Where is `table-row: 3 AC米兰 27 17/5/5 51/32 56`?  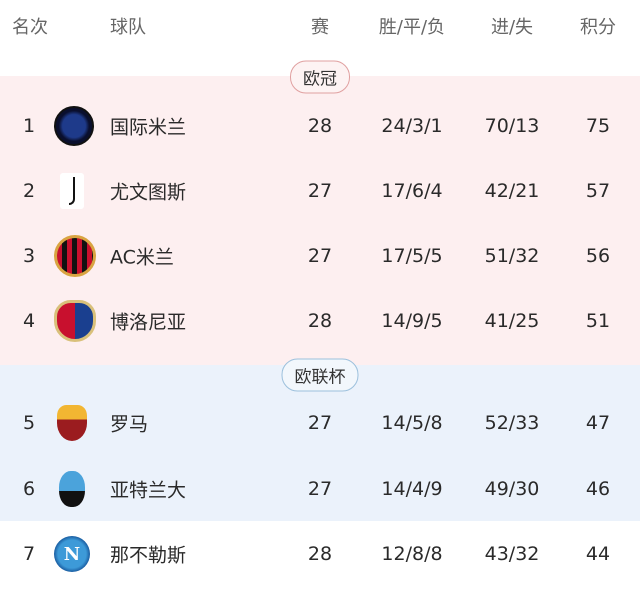
table-row: 3 AC米兰 27 17/5/5 51/32 56 is located at coordinates (320, 256).